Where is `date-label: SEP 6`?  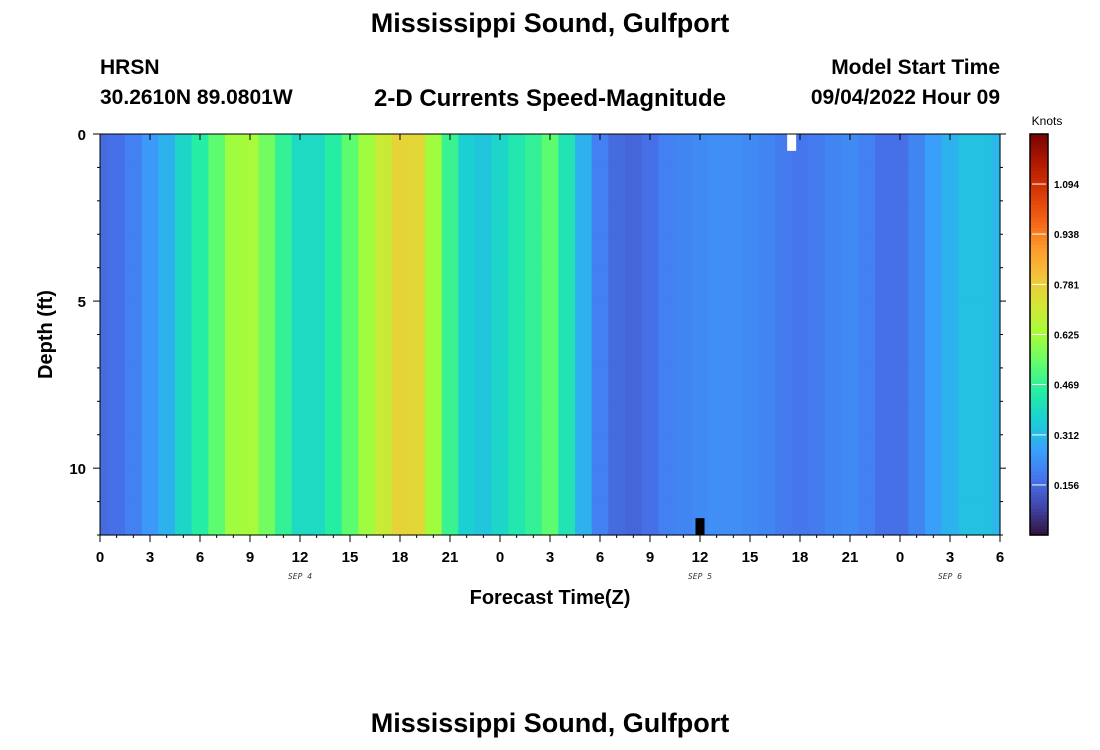 date-label: SEP 6 is located at coordinates (950, 576).